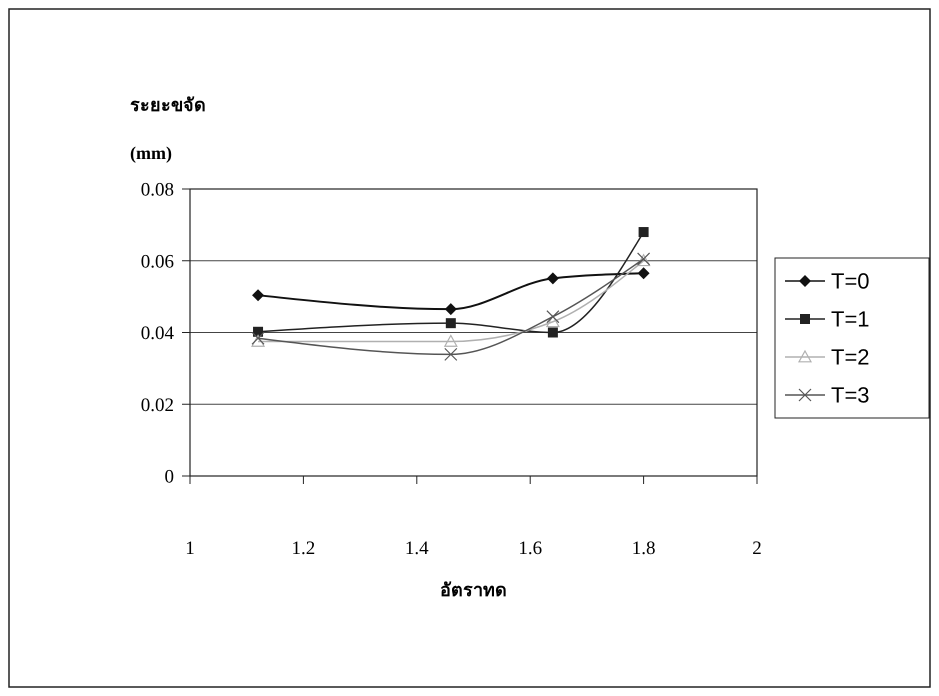  I want to click on x-tick-label: 1.2, so click(304, 548).